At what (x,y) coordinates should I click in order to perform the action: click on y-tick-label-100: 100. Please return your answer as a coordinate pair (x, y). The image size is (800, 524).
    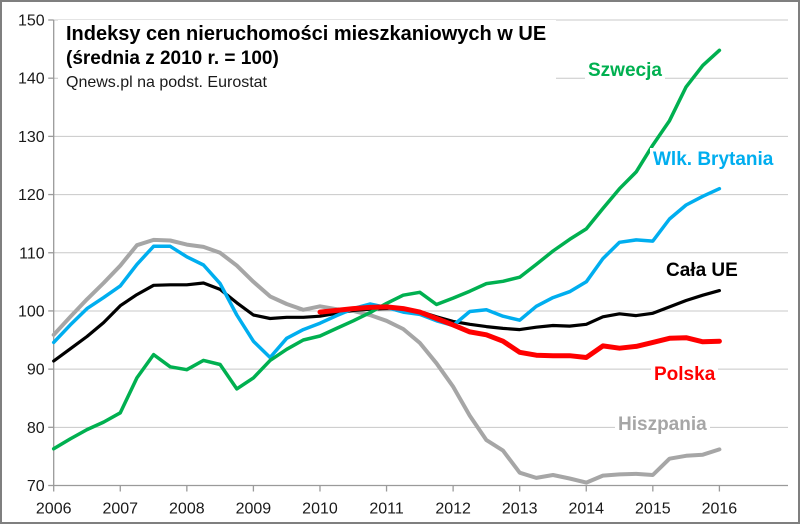
    Looking at the image, I should click on (31, 311).